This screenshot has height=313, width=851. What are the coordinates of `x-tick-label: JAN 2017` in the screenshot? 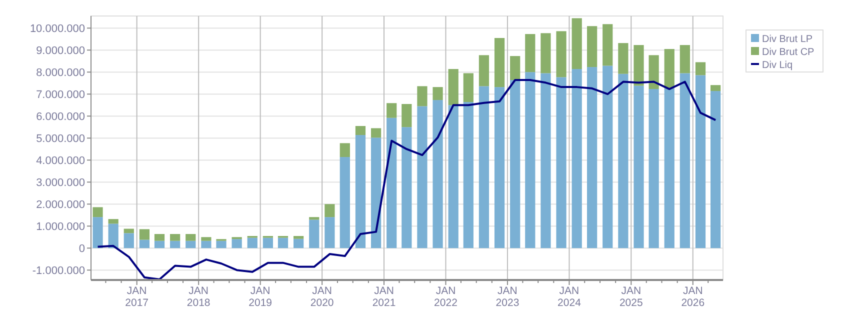 It's located at (137, 297).